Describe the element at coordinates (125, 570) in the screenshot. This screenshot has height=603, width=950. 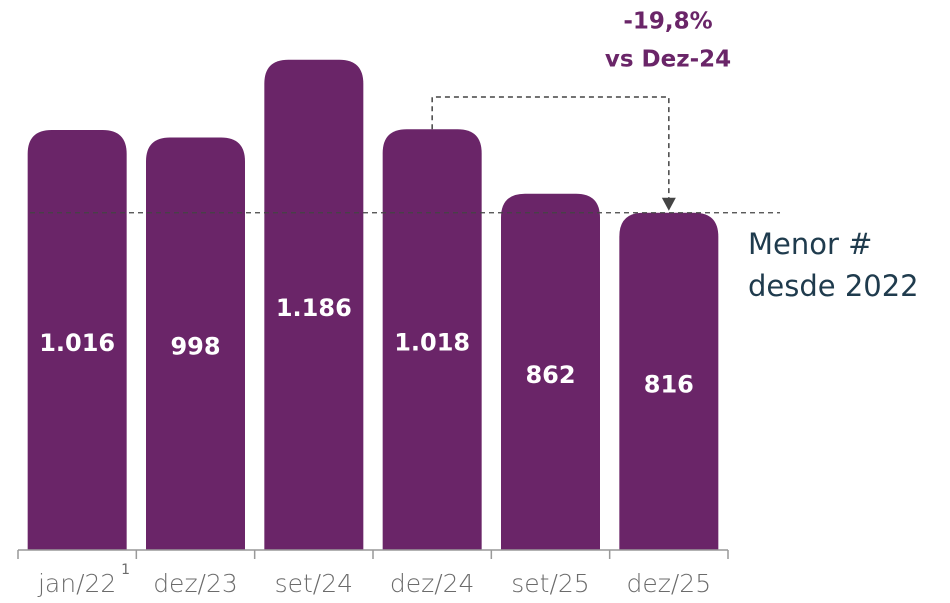
I see `footnote-marker: 1` at that location.